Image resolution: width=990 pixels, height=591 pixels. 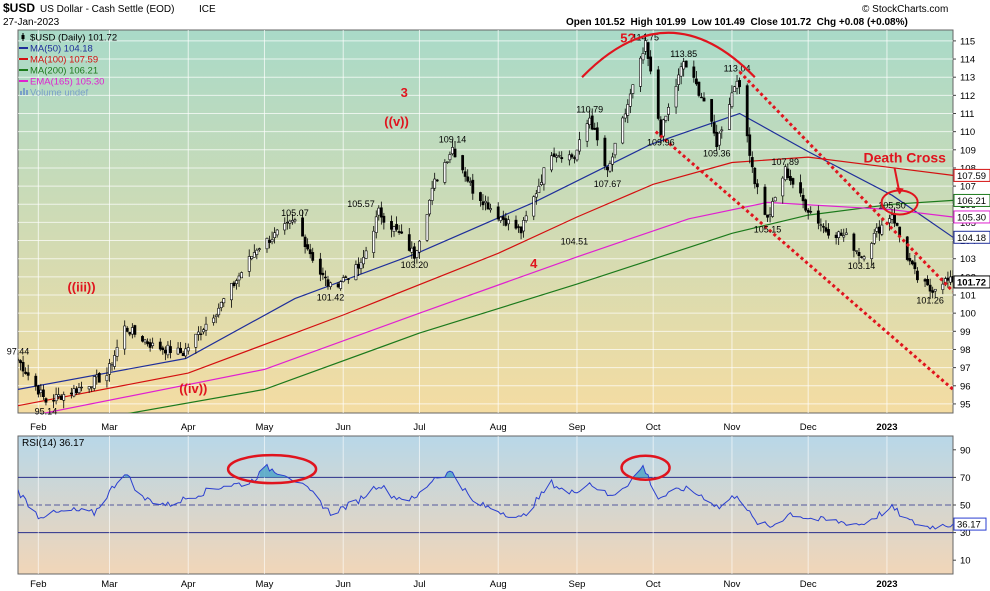 What do you see at coordinates (485, 496) in the screenshot?
I see `rsi-series` at bounding box center [485, 496].